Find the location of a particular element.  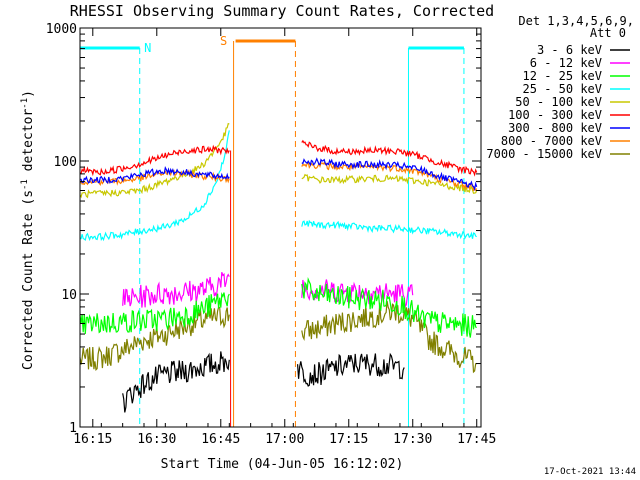

y-tick-label-2: 100 is located at coordinates (65, 162).